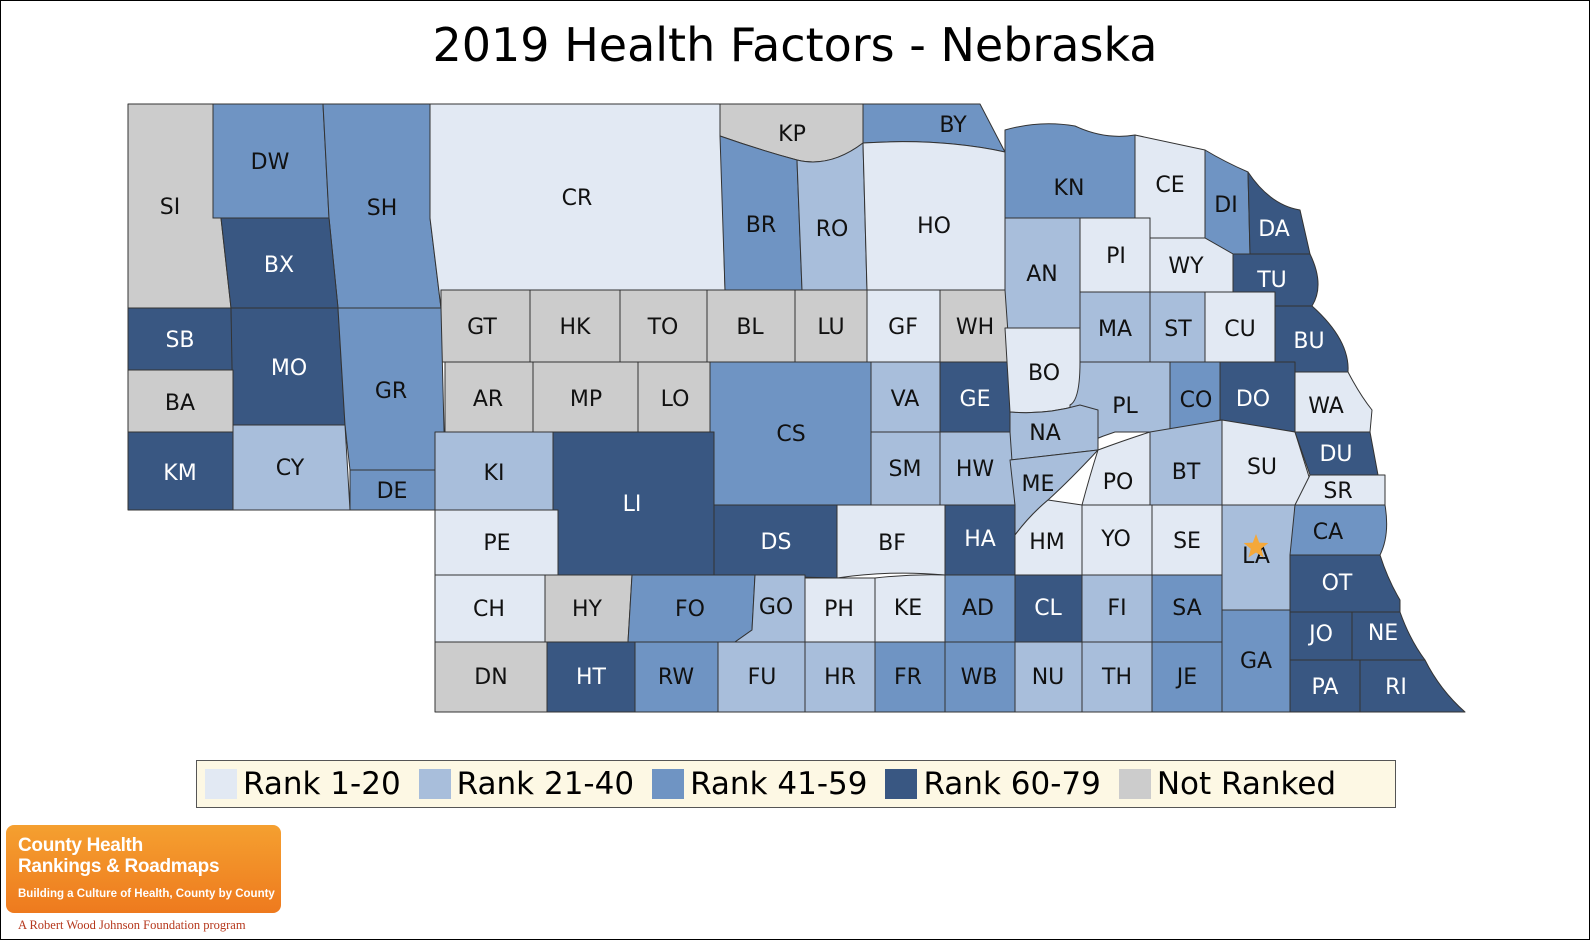  Describe the element at coordinates (1325, 687) in the screenshot. I see `county-label-pa: PA` at that location.